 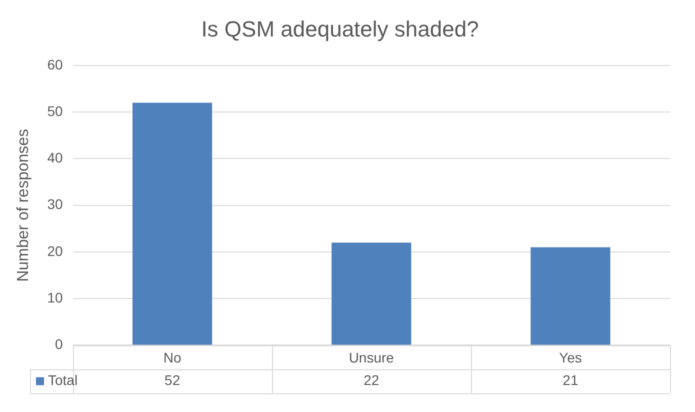 What do you see at coordinates (23, 205) in the screenshot?
I see `y-axis-title: Number of responses` at bounding box center [23, 205].